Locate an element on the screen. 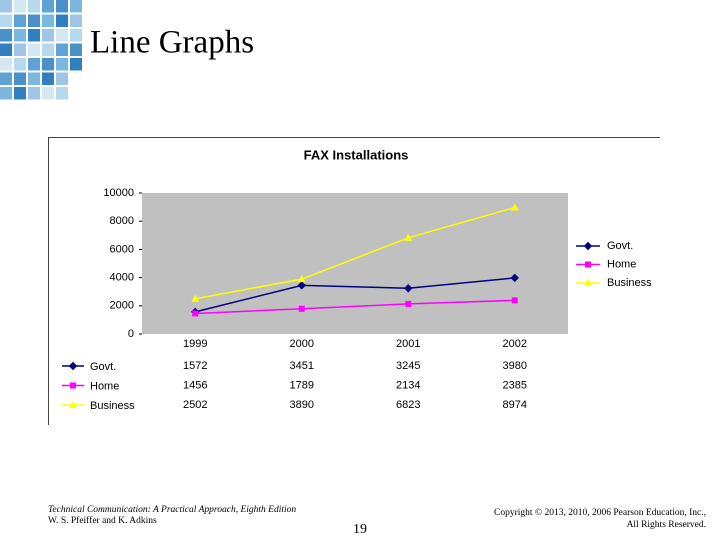 This screenshot has width=720, height=540. table-value: 1572 is located at coordinates (195, 366).